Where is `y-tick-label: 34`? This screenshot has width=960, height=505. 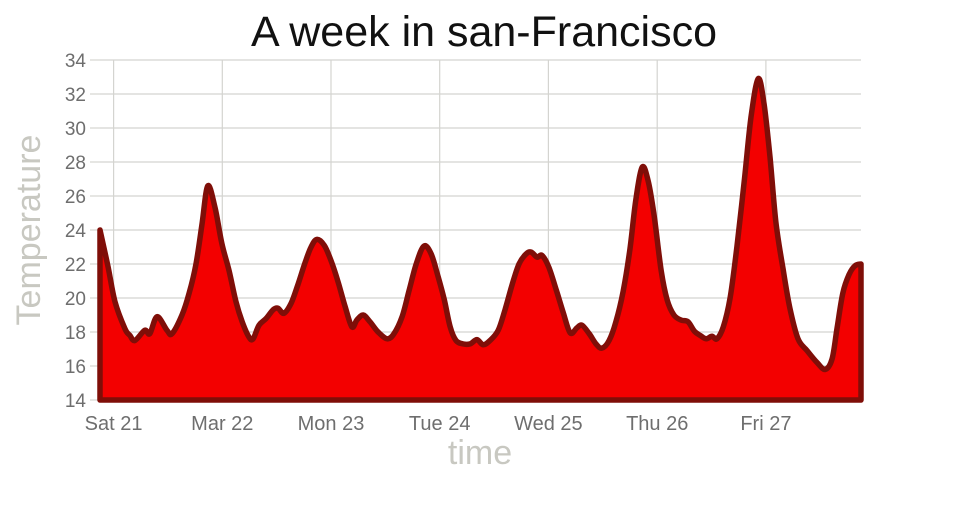 y-tick-label: 34 is located at coordinates (76, 61).